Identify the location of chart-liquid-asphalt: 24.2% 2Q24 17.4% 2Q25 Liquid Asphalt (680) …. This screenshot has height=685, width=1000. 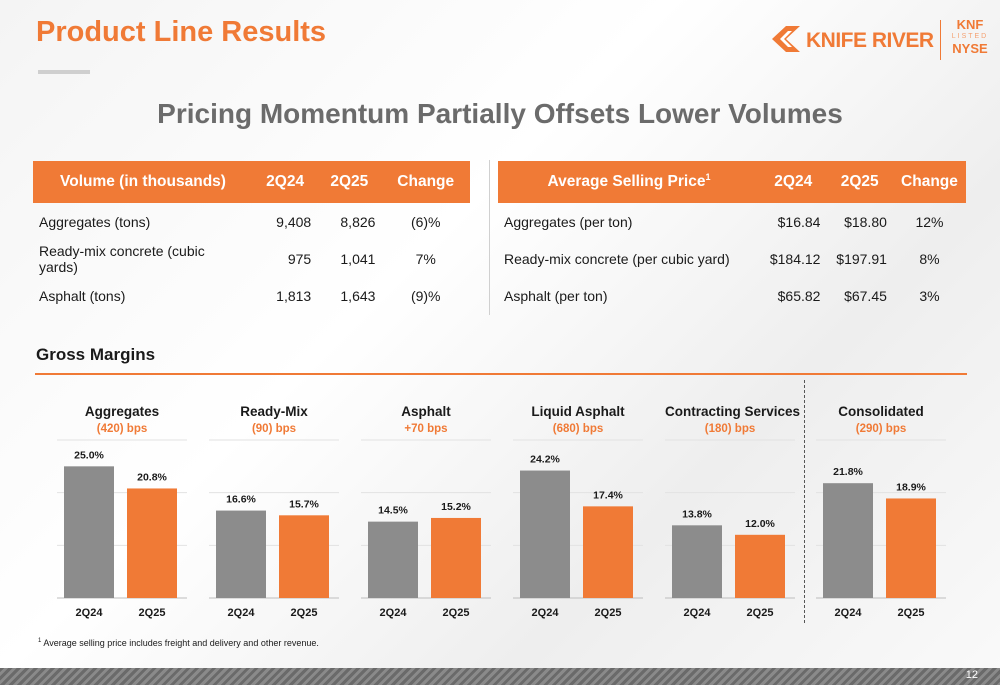
(578, 512).